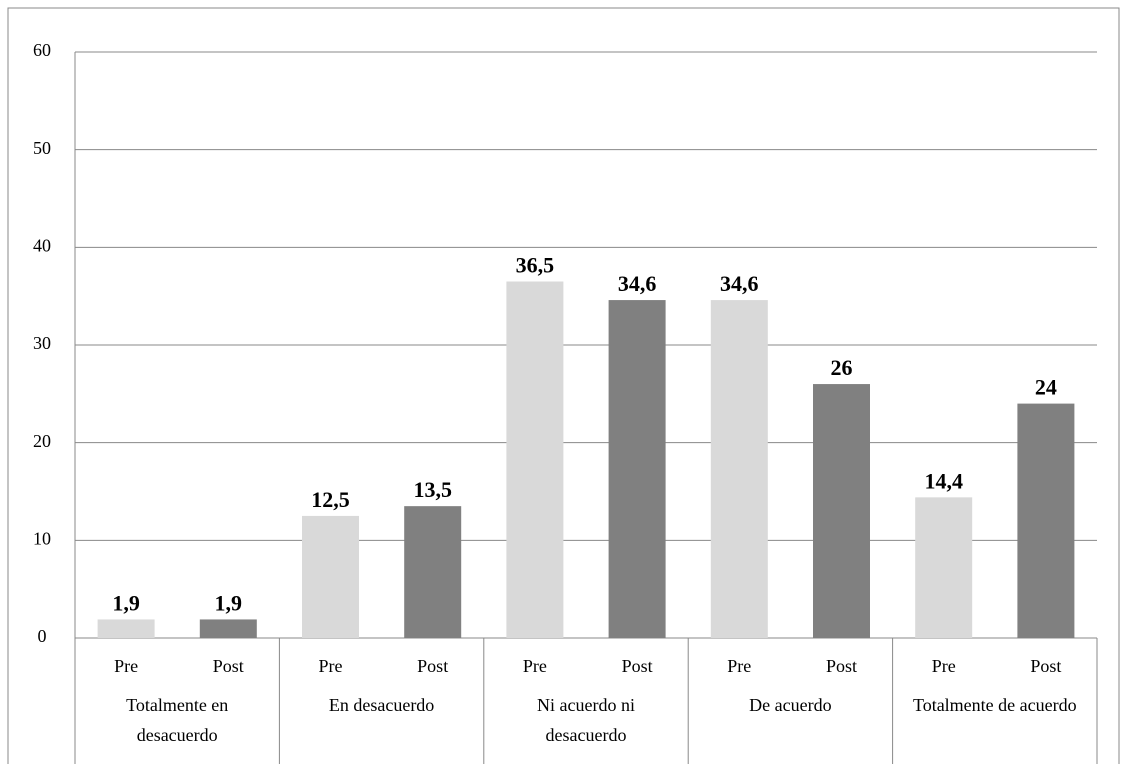  I want to click on value-label: 36,5, so click(535, 265).